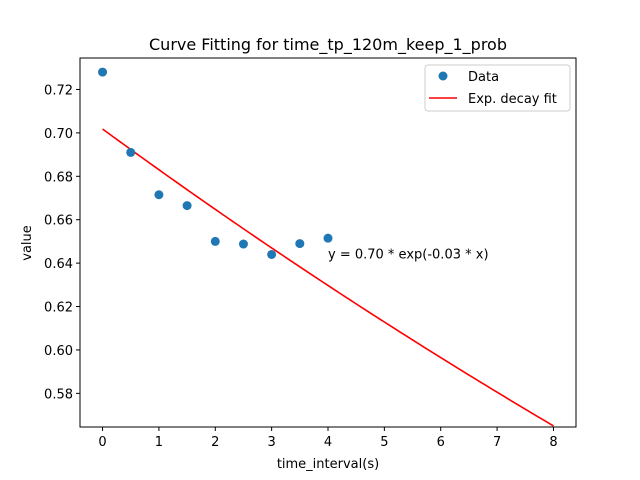 Image resolution: width=640 pixels, height=480 pixels. What do you see at coordinates (215, 442) in the screenshot?
I see `x-tick-label: 2` at bounding box center [215, 442].